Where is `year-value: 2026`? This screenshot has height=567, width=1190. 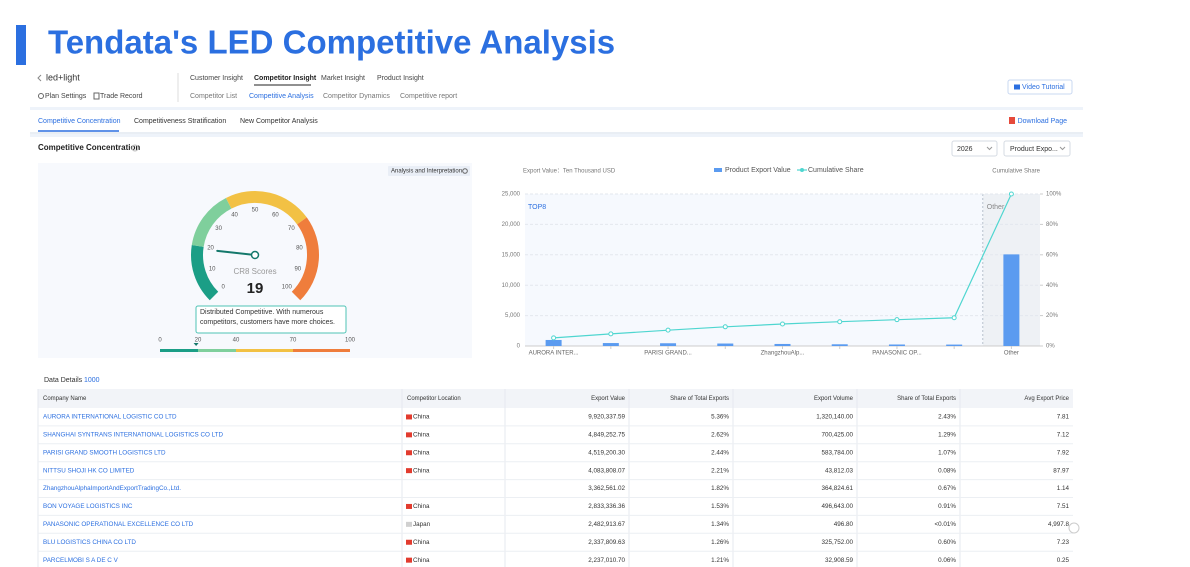 year-value: 2026 is located at coordinates (965, 149).